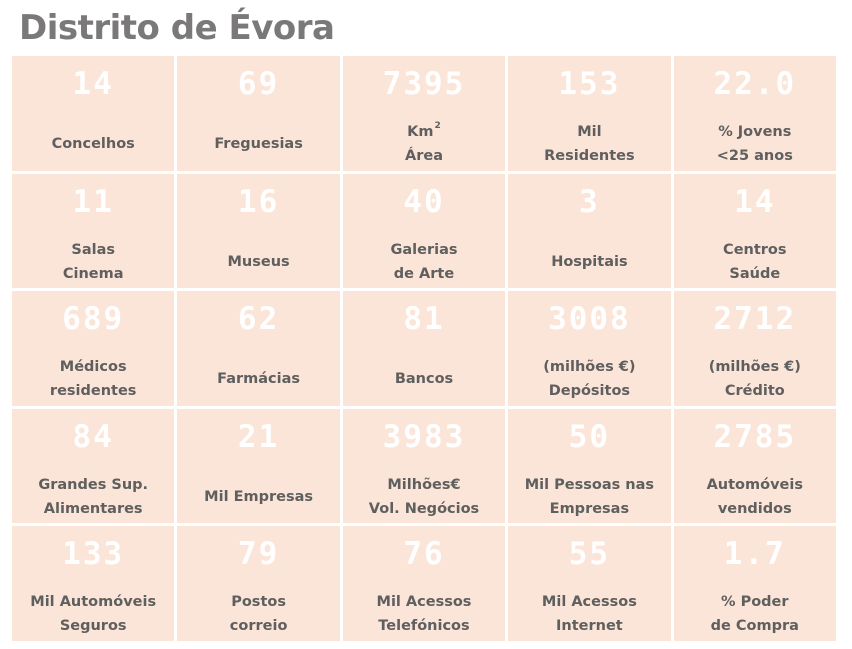 This screenshot has height=649, width=852. What do you see at coordinates (93, 367) in the screenshot?
I see `stat-label-line: Médicos` at bounding box center [93, 367].